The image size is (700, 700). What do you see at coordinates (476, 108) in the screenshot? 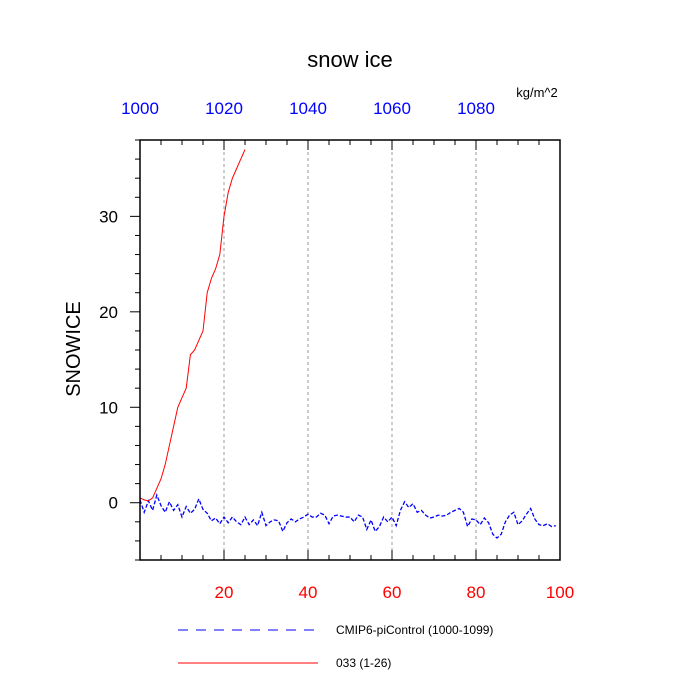
I see `top-tick-label: 1080` at bounding box center [476, 108].